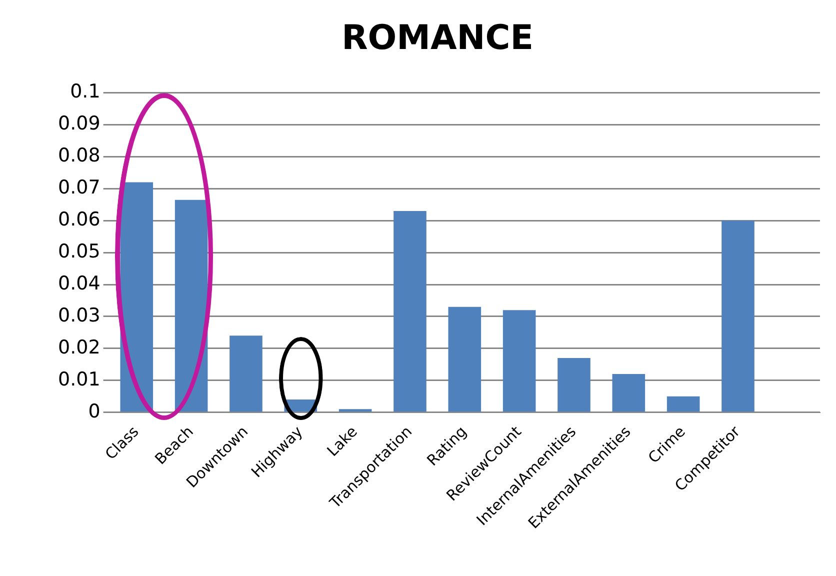 This screenshot has width=836, height=576. What do you see at coordinates (94, 411) in the screenshot?
I see `y-tick-label: 0` at bounding box center [94, 411].